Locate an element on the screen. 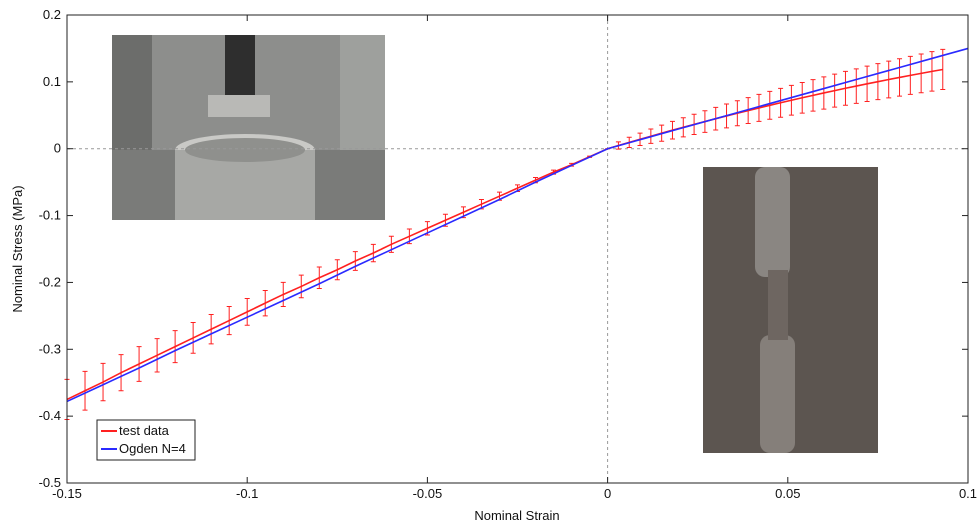  x-axis-label: Nominal Strain is located at coordinates (516, 515).